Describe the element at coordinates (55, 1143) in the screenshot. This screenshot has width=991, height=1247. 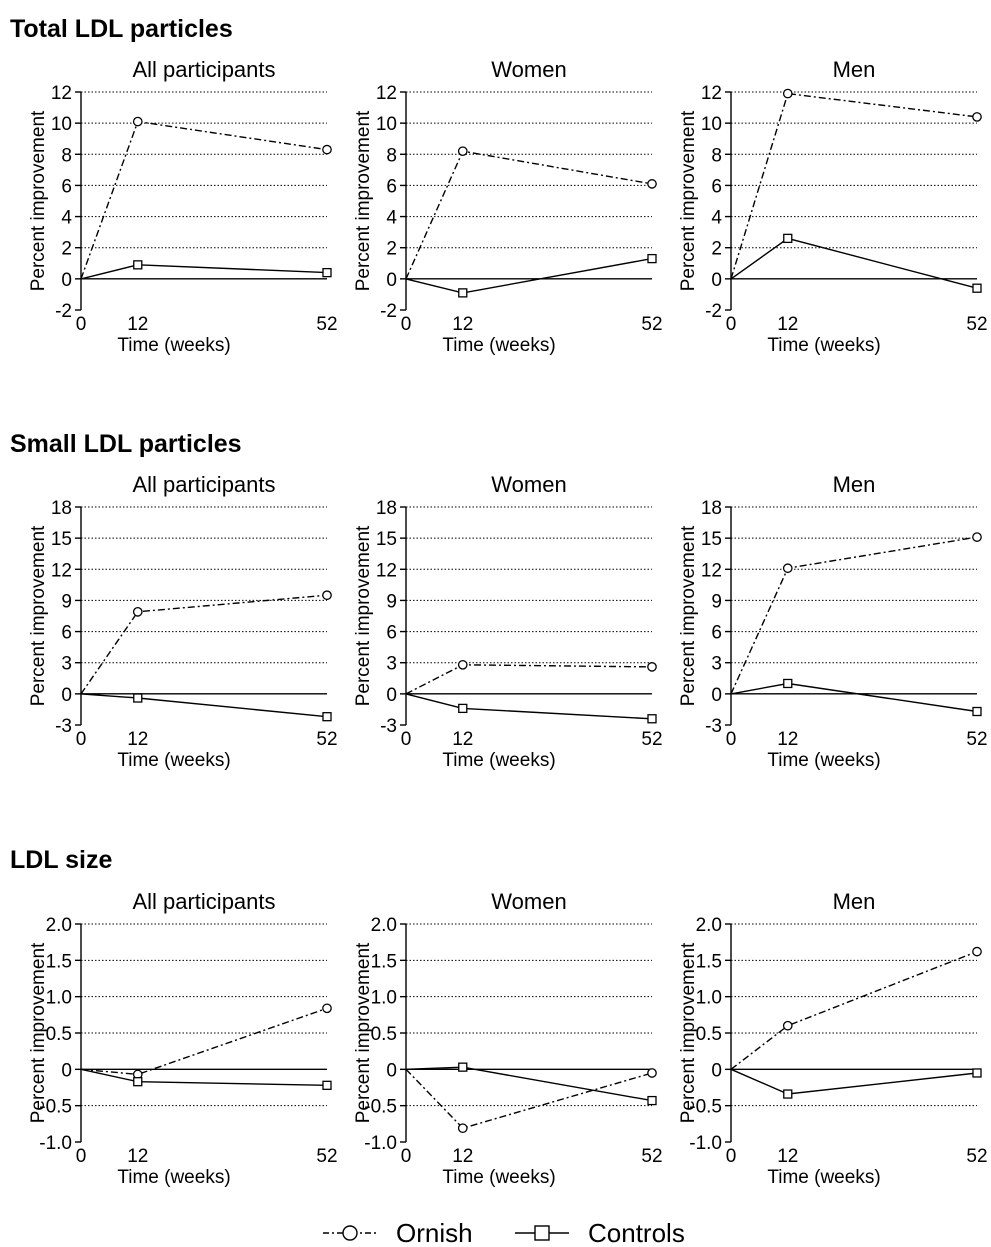
I see `y-tick-label: -1.0` at that location.